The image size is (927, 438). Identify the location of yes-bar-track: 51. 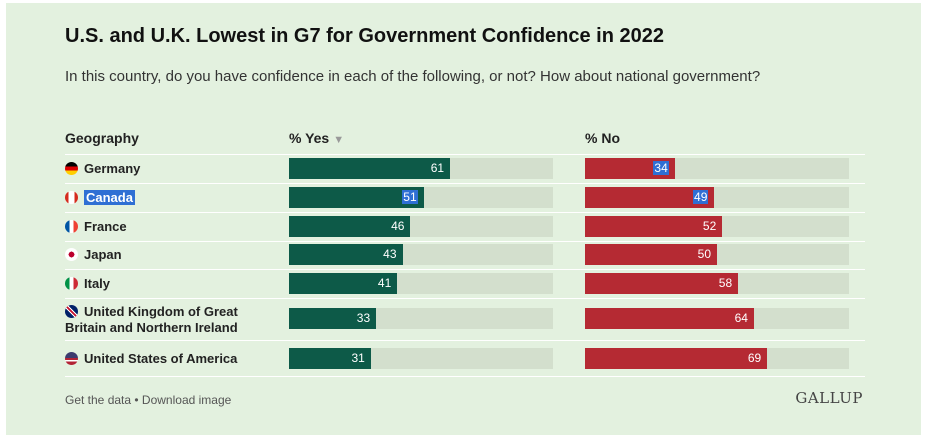
(421, 197).